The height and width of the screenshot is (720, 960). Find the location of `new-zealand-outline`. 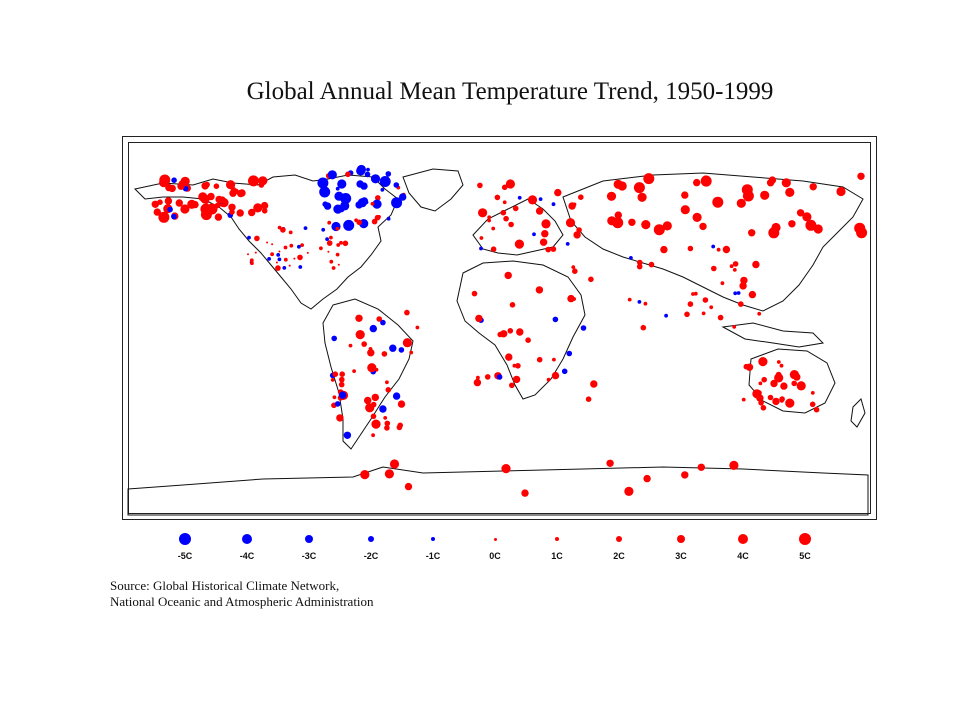

new-zealand-outline is located at coordinates (858, 413).